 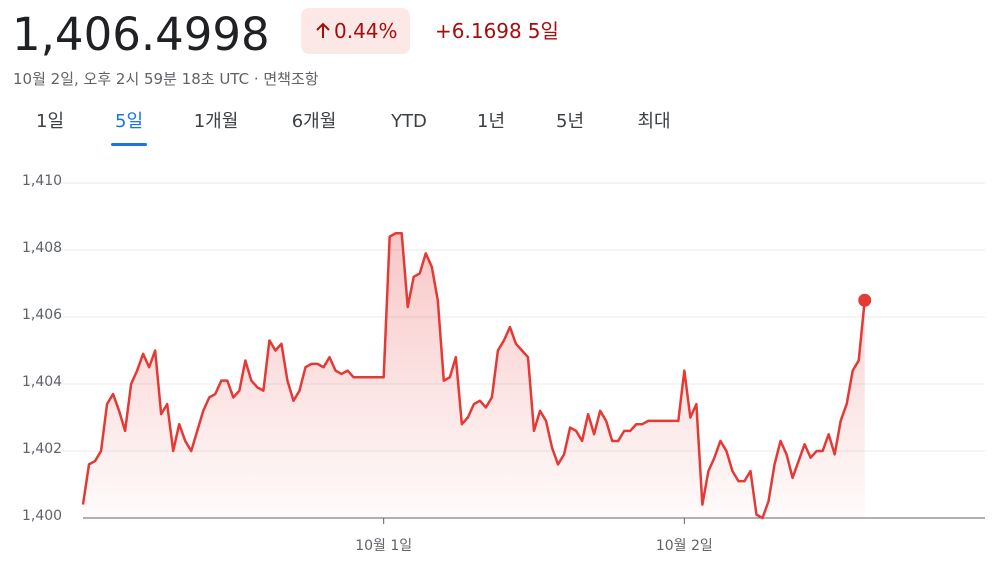 What do you see at coordinates (409, 121) in the screenshot?
I see `range-tab: YTD` at bounding box center [409, 121].